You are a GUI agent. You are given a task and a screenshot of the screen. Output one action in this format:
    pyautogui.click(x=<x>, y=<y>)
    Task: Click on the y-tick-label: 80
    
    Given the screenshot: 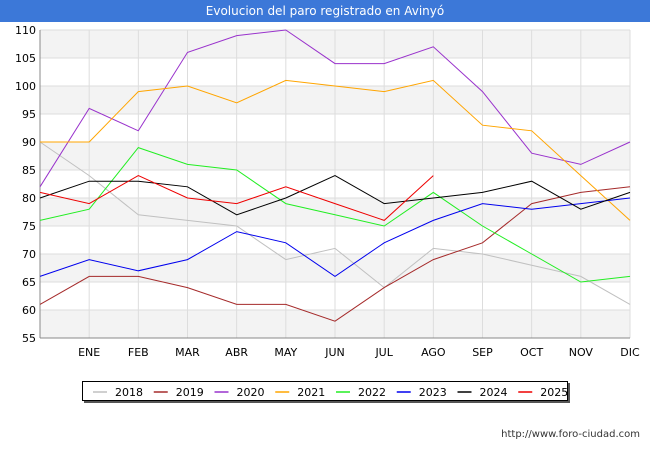 What is the action you would take?
    pyautogui.click(x=29, y=198)
    